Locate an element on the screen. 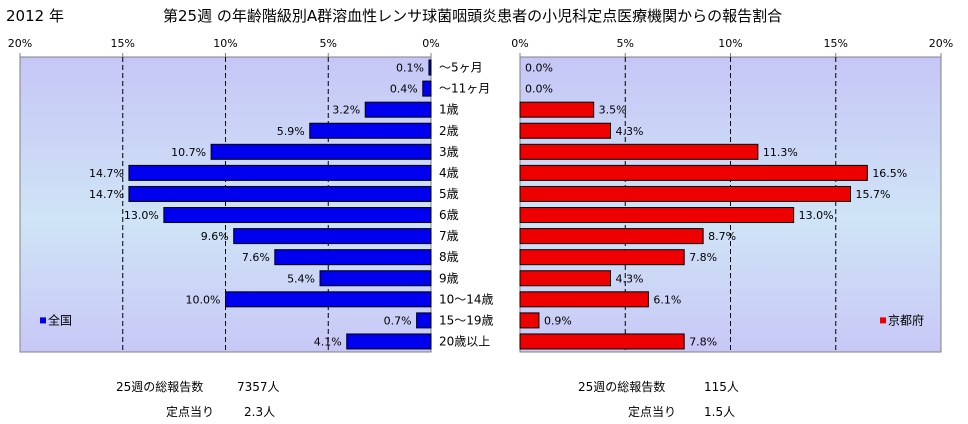  right-tick-label: 0% is located at coordinates (519, 43).